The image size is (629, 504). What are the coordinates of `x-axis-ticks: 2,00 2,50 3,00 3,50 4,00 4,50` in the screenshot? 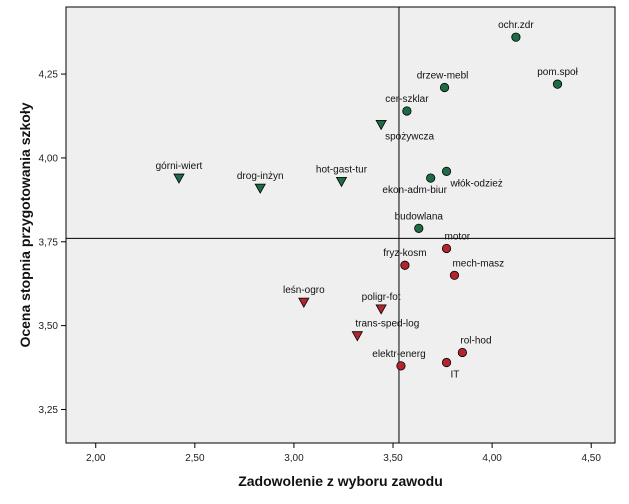 It's located at (343, 453).